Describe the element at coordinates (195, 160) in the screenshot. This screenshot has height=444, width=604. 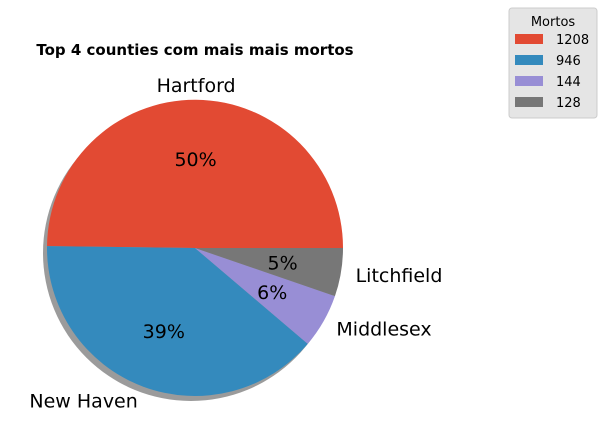
I see `percent-label-hartford: 50%` at that location.